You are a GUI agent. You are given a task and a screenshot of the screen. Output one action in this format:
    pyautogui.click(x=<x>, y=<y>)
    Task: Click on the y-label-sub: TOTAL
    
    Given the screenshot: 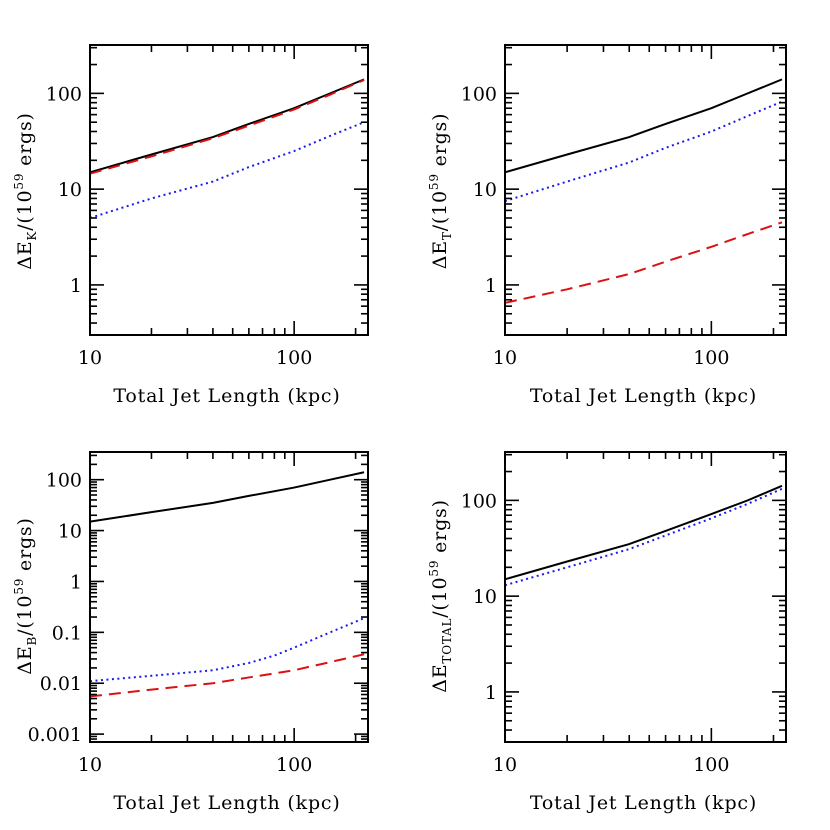 What is the action you would take?
    pyautogui.click(x=447, y=641)
    